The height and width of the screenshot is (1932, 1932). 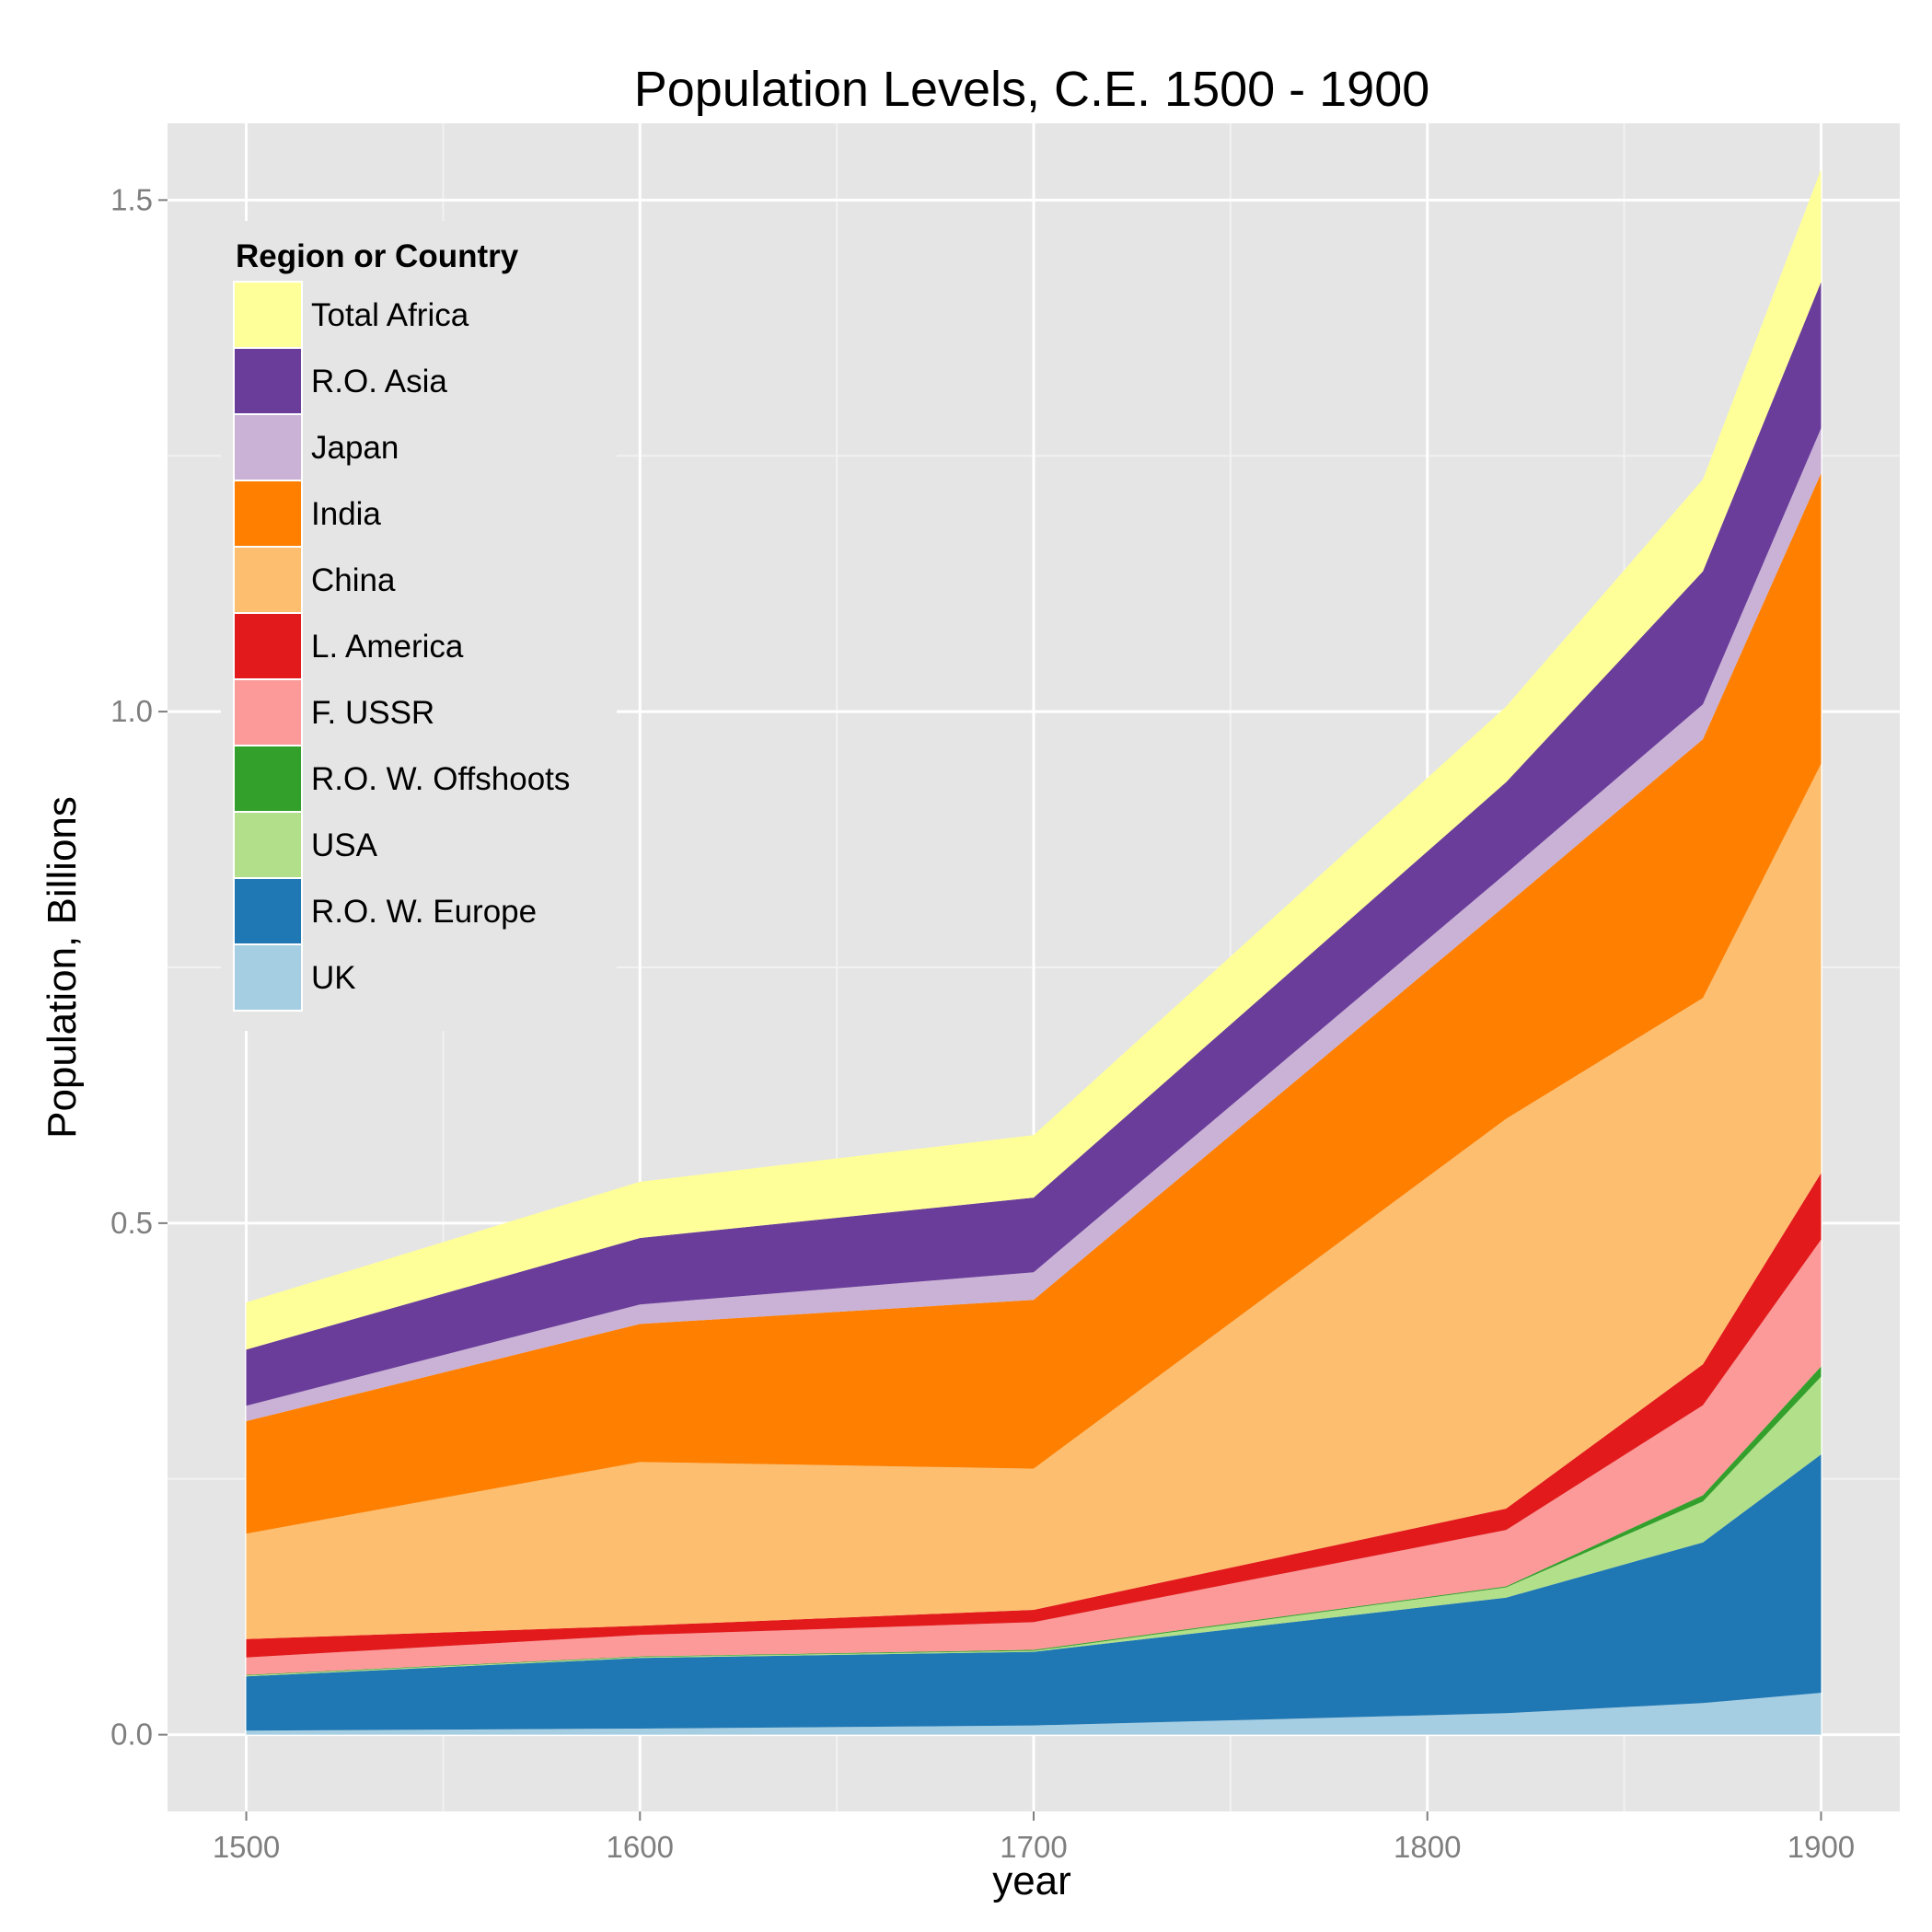 I want to click on x-axis: 1500 1600 1700 1800 1900, so click(x=1034, y=1838).